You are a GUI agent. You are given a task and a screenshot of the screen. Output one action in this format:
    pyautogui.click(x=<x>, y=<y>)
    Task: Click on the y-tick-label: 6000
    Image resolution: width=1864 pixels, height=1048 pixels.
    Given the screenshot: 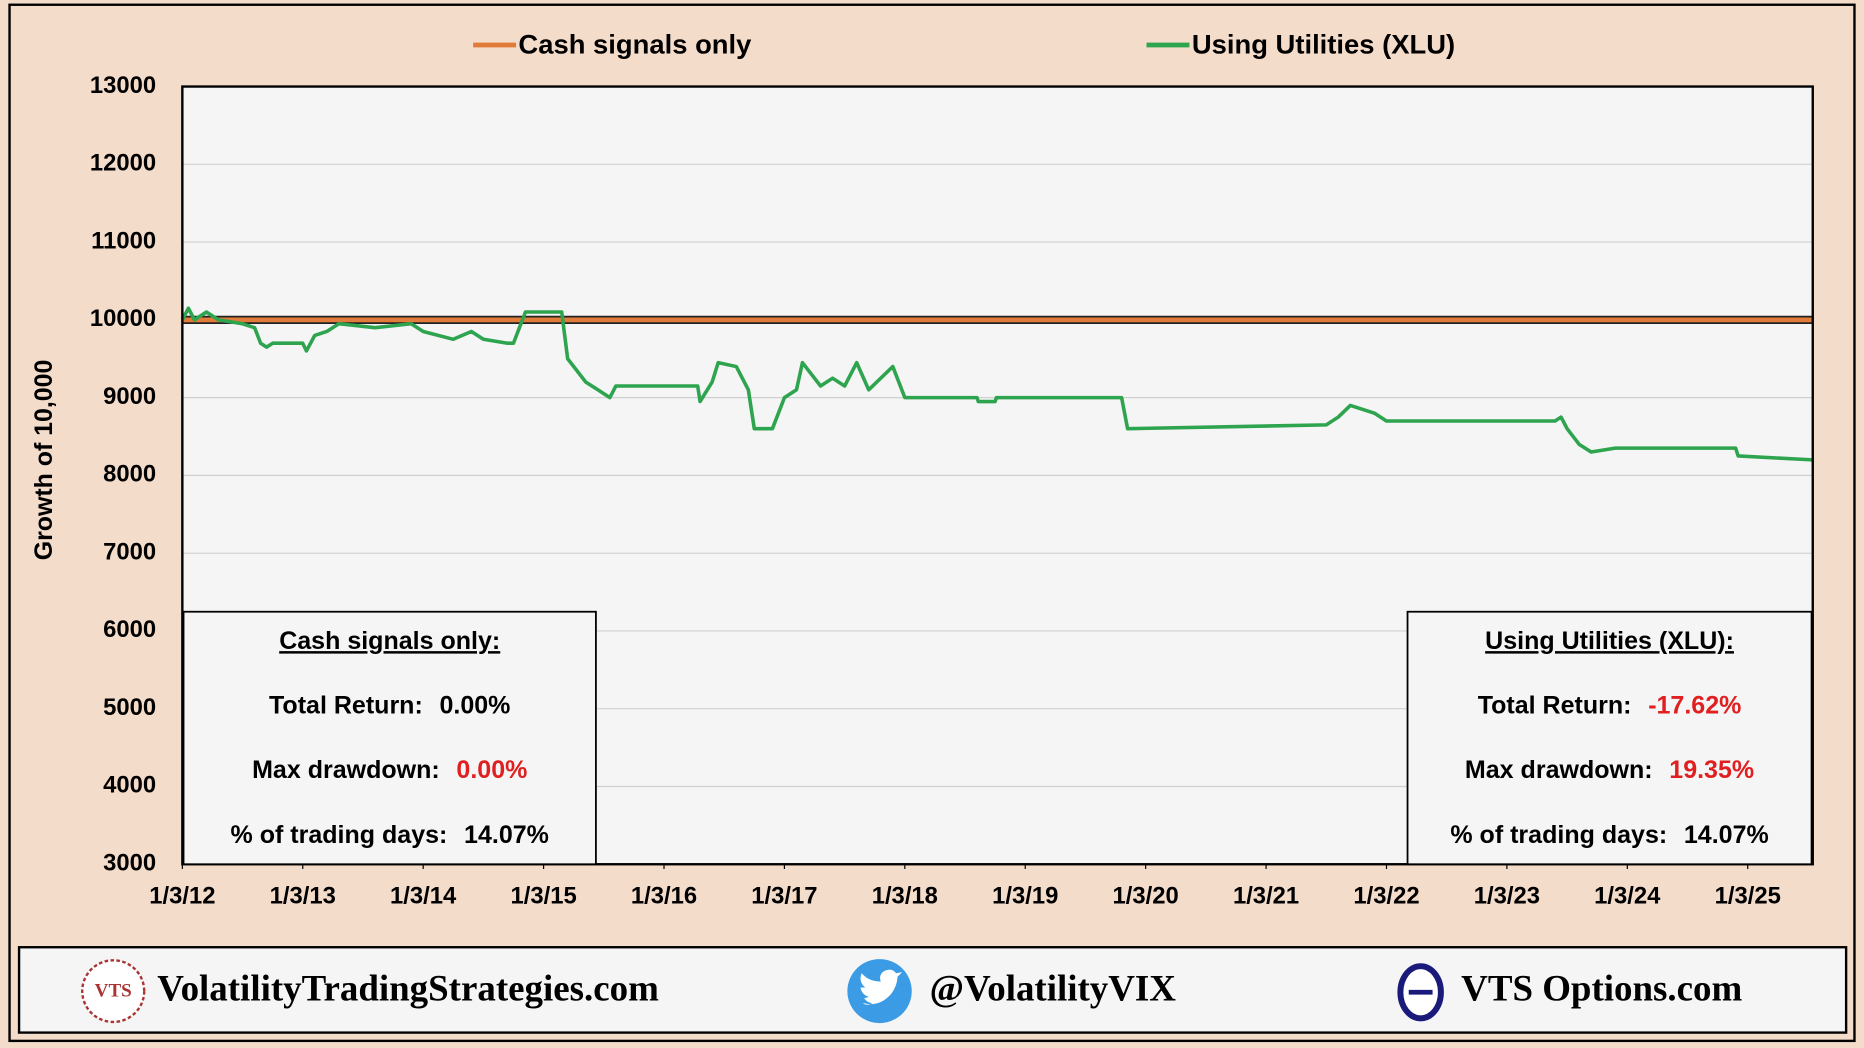 What is the action you would take?
    pyautogui.click(x=129, y=629)
    